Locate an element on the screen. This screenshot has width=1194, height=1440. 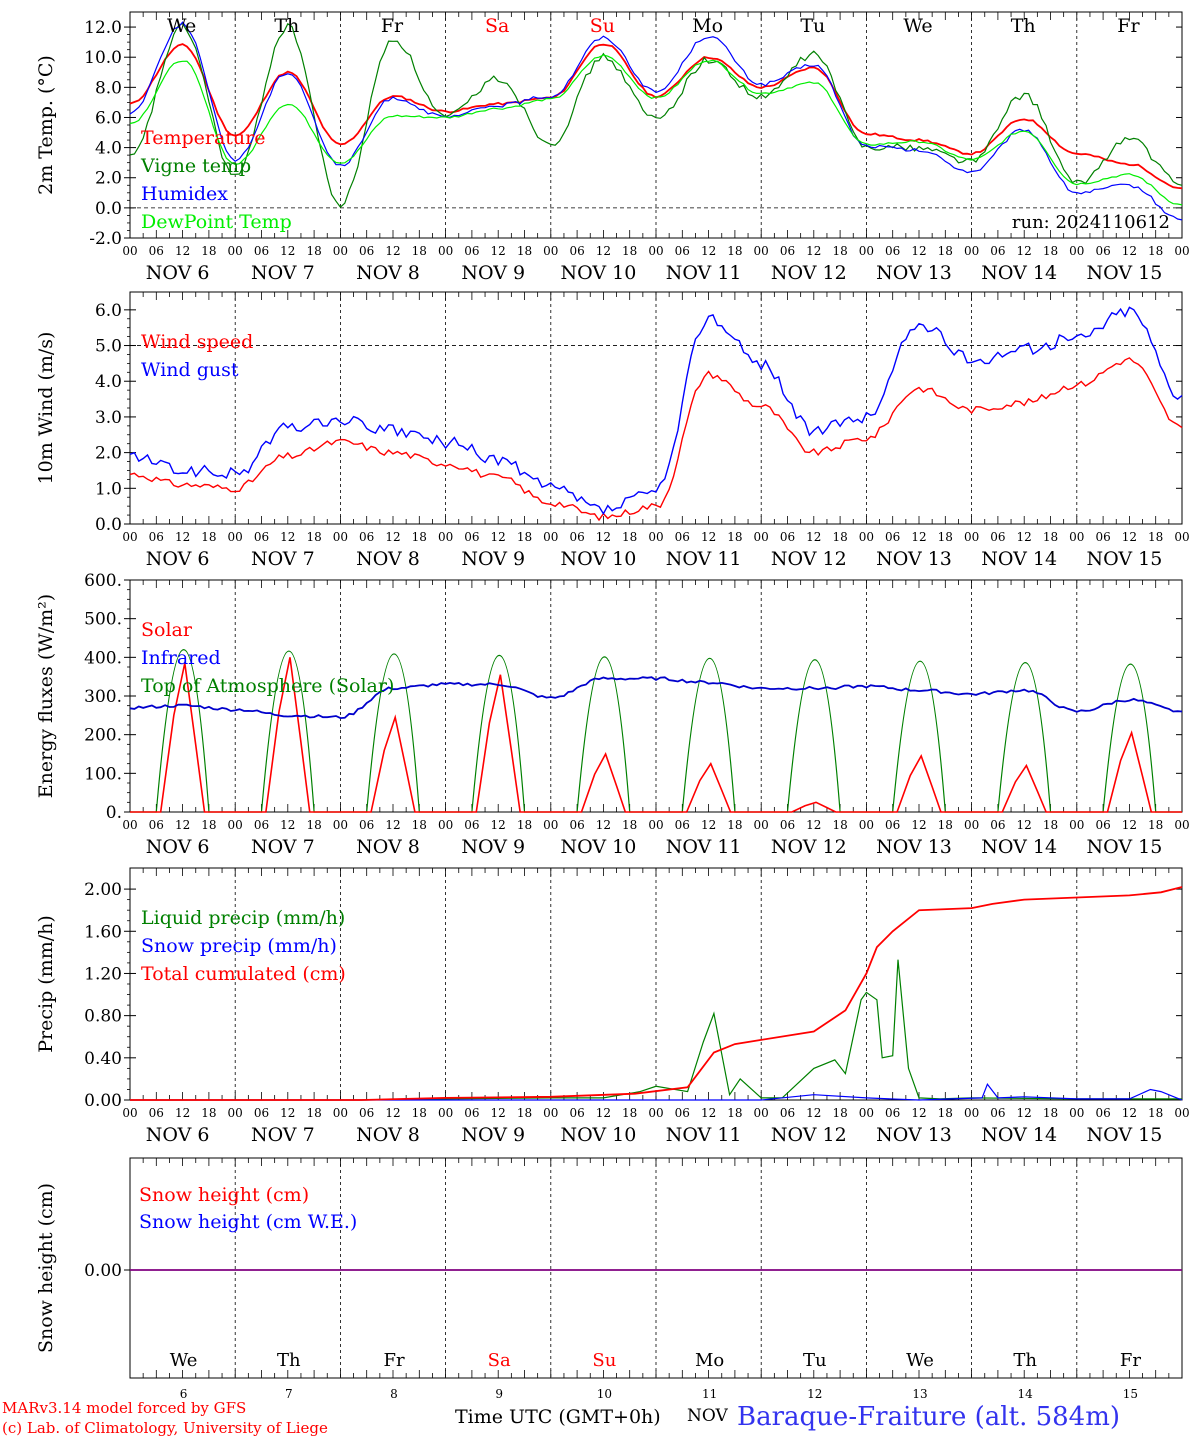
y-tick-label: 1.0 is located at coordinates (108, 489).